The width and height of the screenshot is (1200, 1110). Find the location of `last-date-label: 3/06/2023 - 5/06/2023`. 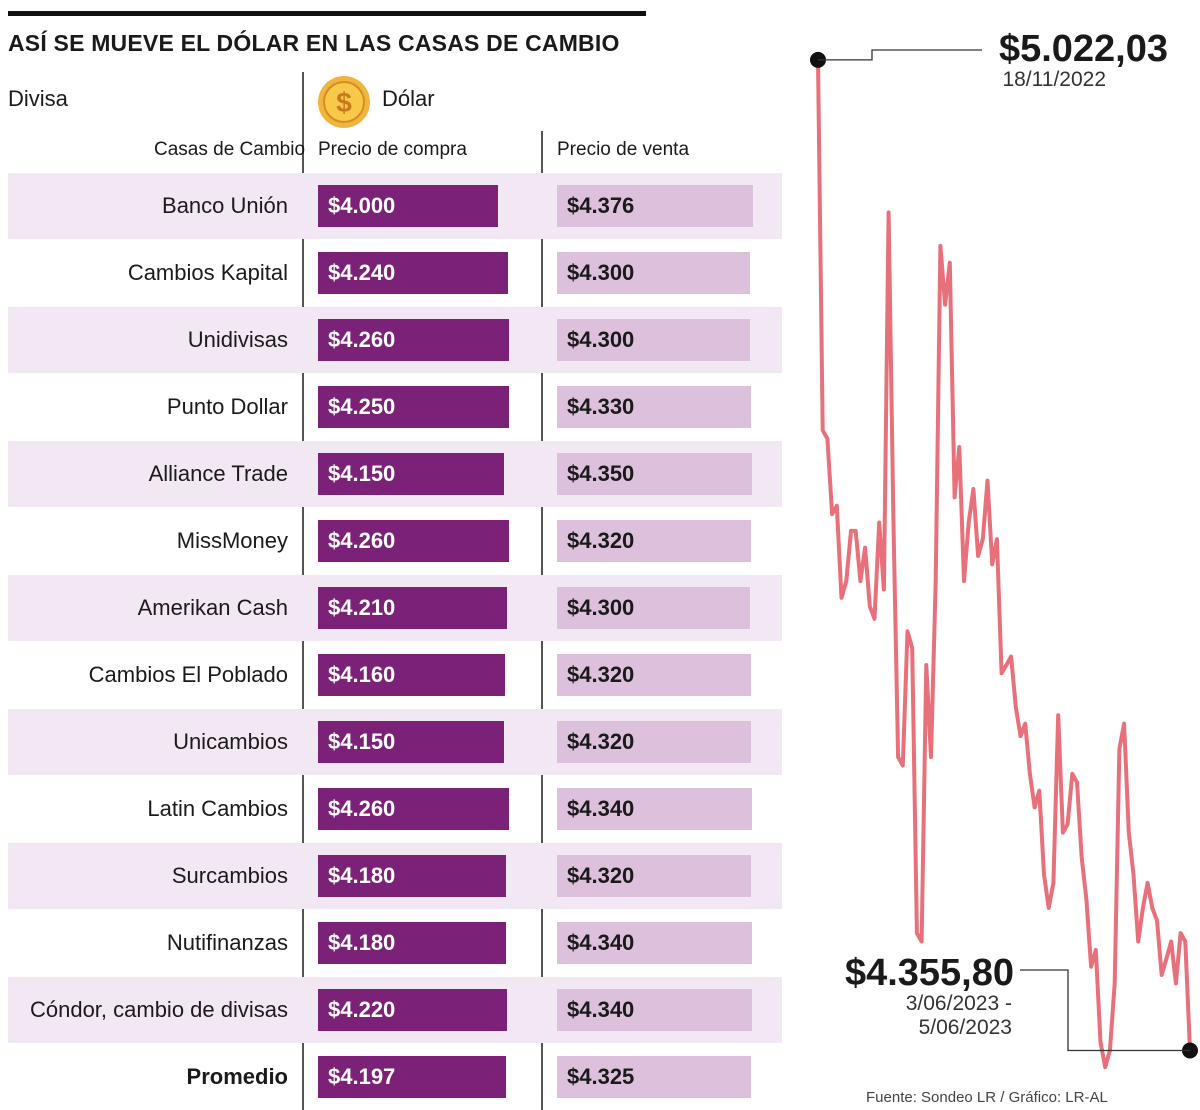

last-date-label: 3/06/2023 - 5/06/2023 is located at coordinates (958, 1015).